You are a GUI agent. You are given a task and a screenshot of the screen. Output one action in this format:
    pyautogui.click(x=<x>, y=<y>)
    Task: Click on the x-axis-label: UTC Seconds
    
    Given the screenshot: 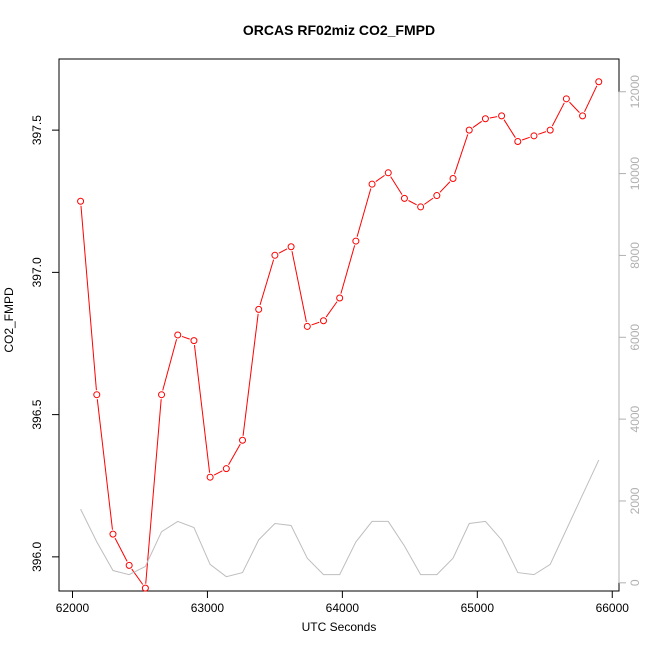 What is the action you would take?
    pyautogui.click(x=339, y=627)
    